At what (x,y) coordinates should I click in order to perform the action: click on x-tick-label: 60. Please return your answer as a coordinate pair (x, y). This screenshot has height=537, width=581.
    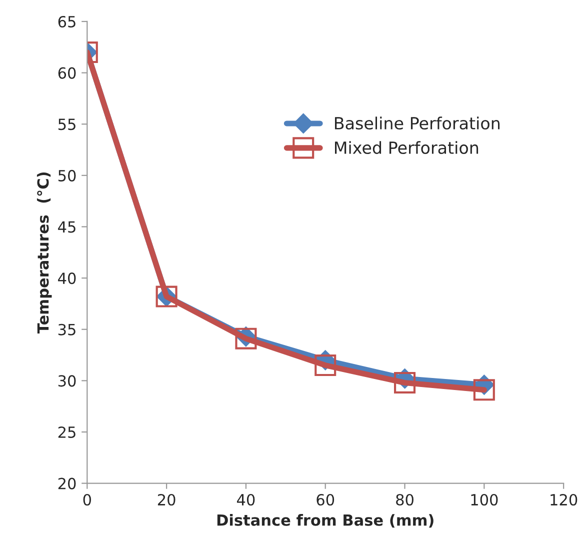
    Looking at the image, I should click on (325, 500).